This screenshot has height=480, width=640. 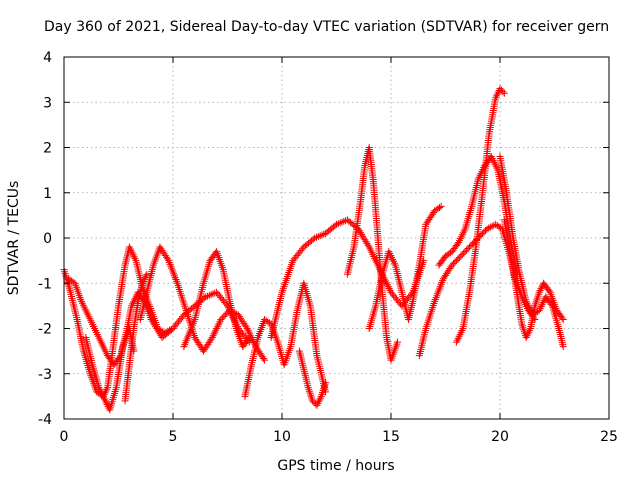 I want to click on x-tick-label: 20, so click(x=500, y=437).